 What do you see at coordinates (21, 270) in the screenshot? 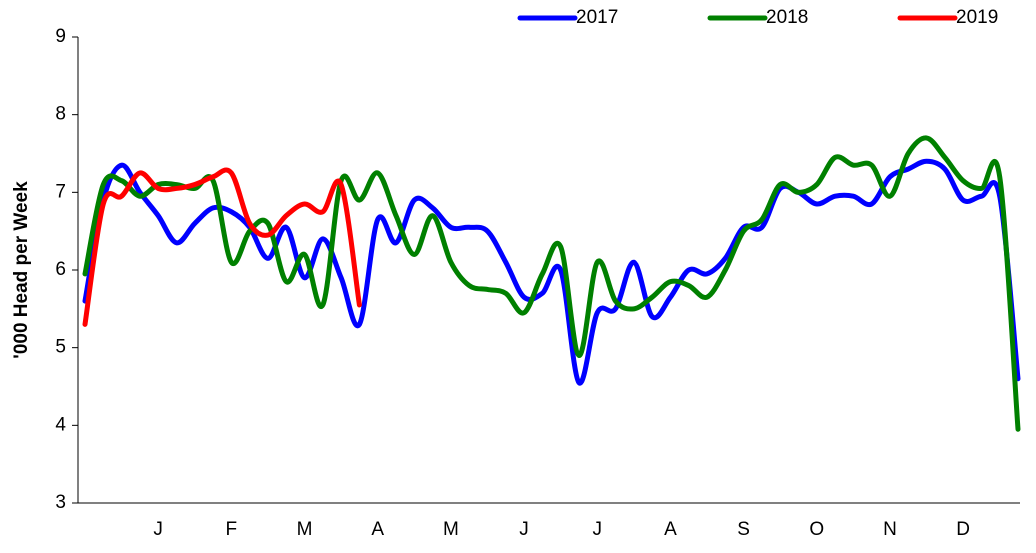
I see `y-axis-label: '000 Head per Week` at bounding box center [21, 270].